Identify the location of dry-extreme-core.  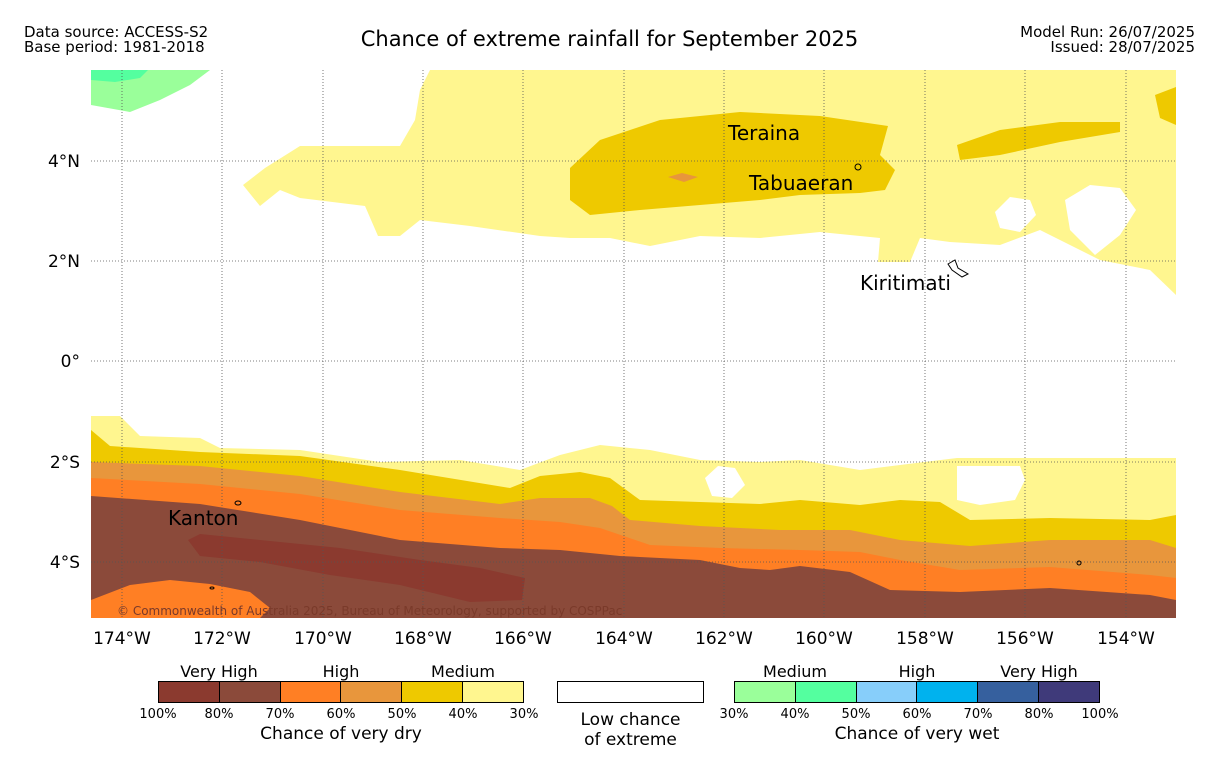
(356, 568).